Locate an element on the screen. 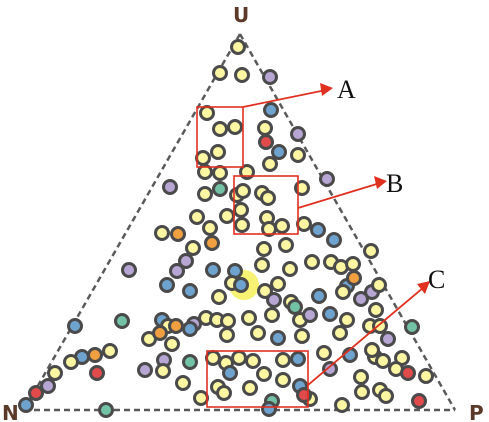 This screenshot has height=422, width=489. arrow-b is located at coordinates (339, 195).